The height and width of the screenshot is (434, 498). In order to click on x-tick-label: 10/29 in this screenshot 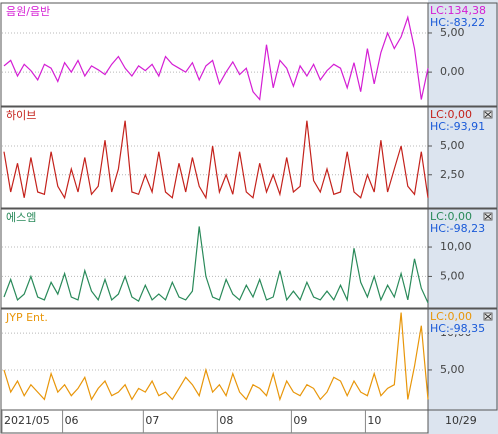, I will do `click(461, 420)`.